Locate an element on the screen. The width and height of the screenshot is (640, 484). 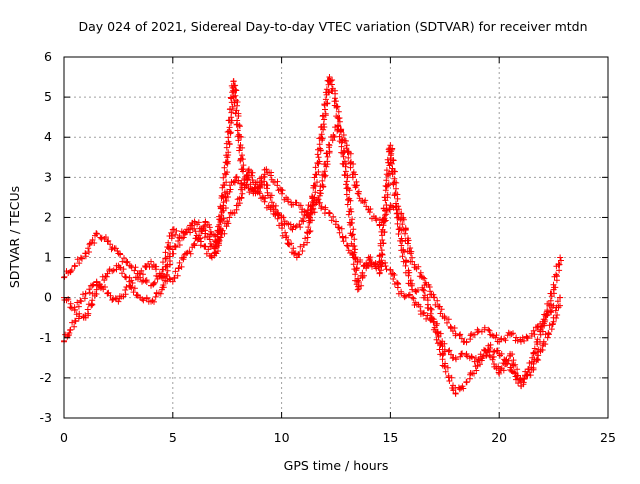
y-tick-label: -3 is located at coordinates (46, 417).